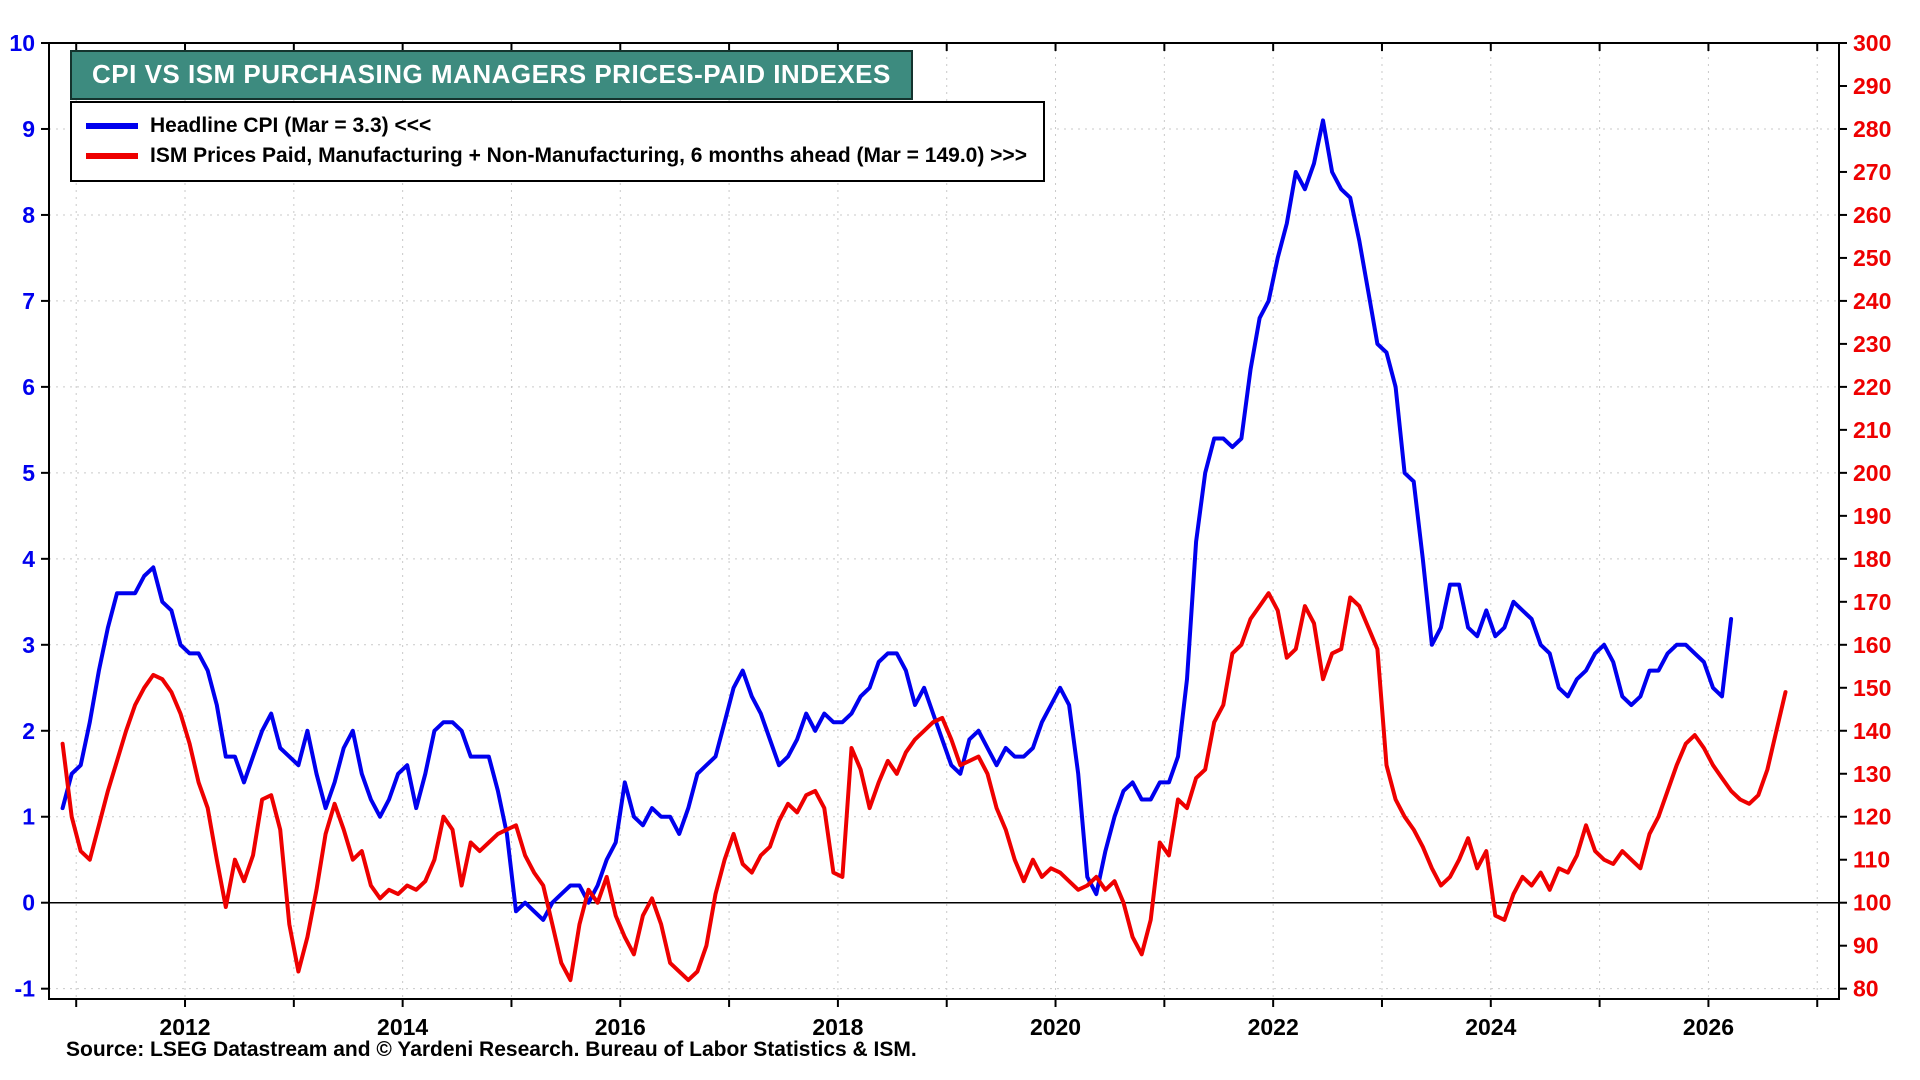 The image size is (1920, 1080). I want to click on right-axis-tick-label: 90, so click(1866, 946).